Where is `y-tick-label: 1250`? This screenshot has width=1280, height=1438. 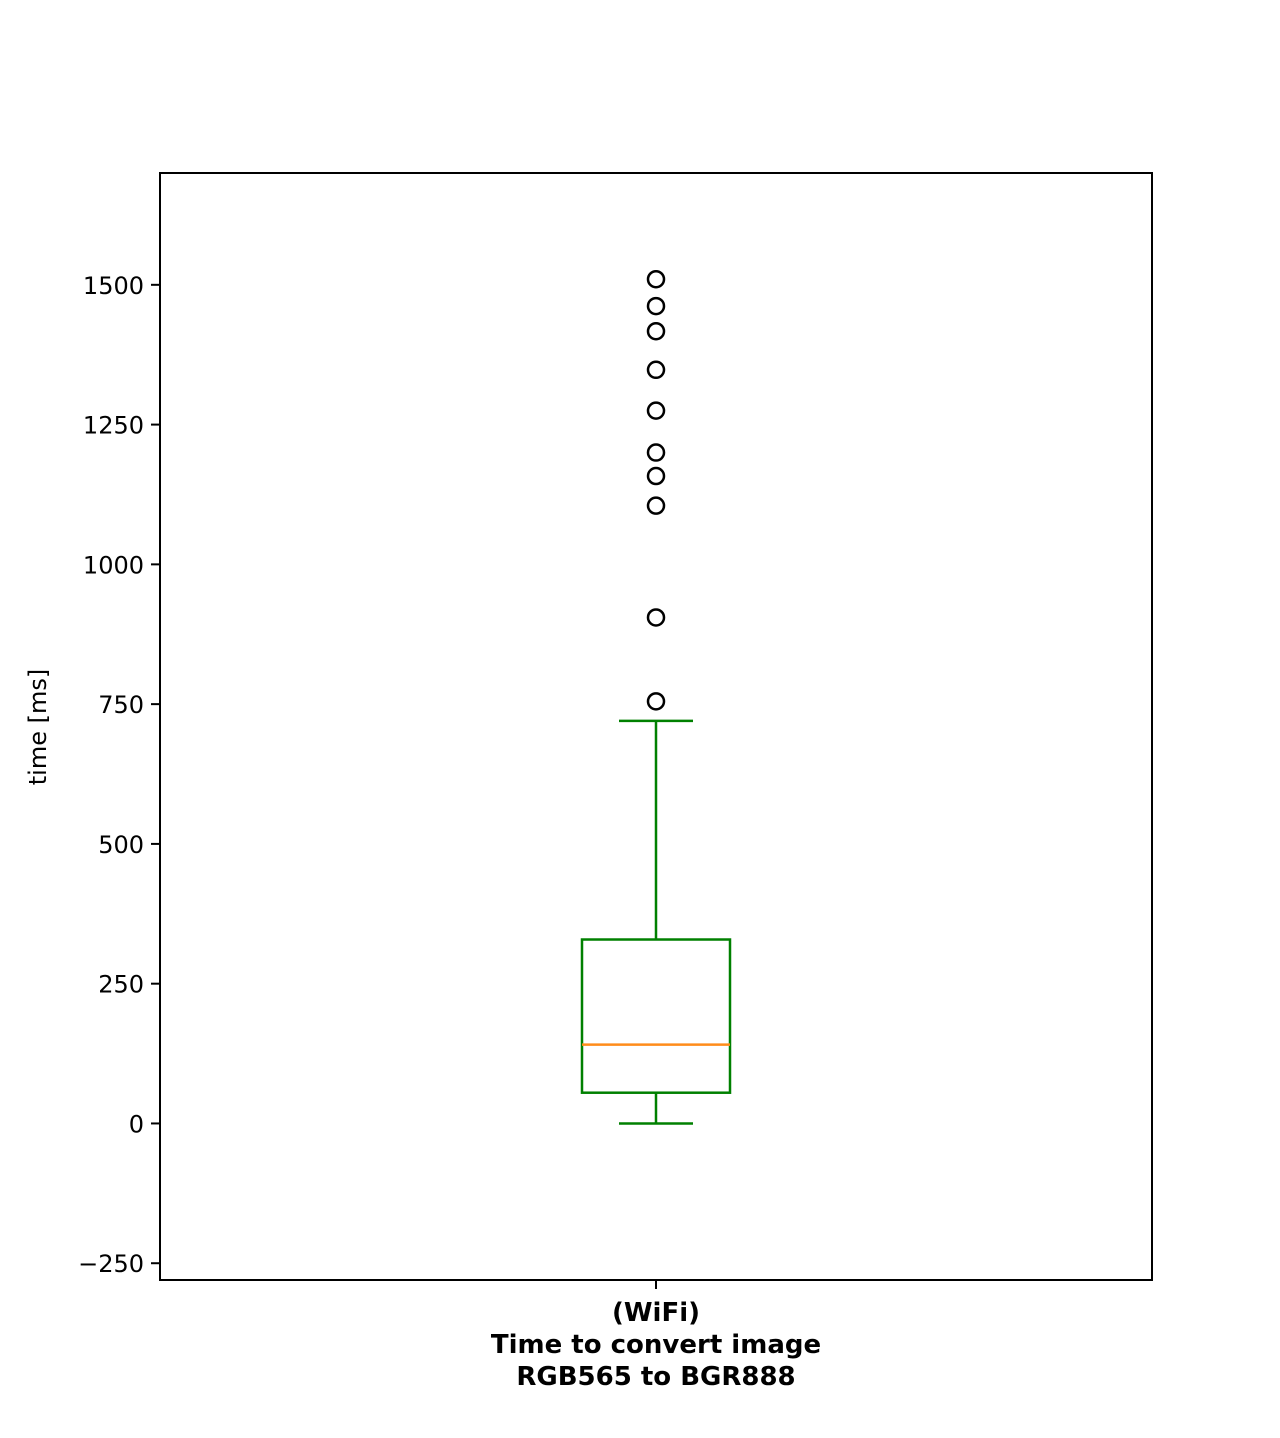 y-tick-label: 1250 is located at coordinates (113, 426).